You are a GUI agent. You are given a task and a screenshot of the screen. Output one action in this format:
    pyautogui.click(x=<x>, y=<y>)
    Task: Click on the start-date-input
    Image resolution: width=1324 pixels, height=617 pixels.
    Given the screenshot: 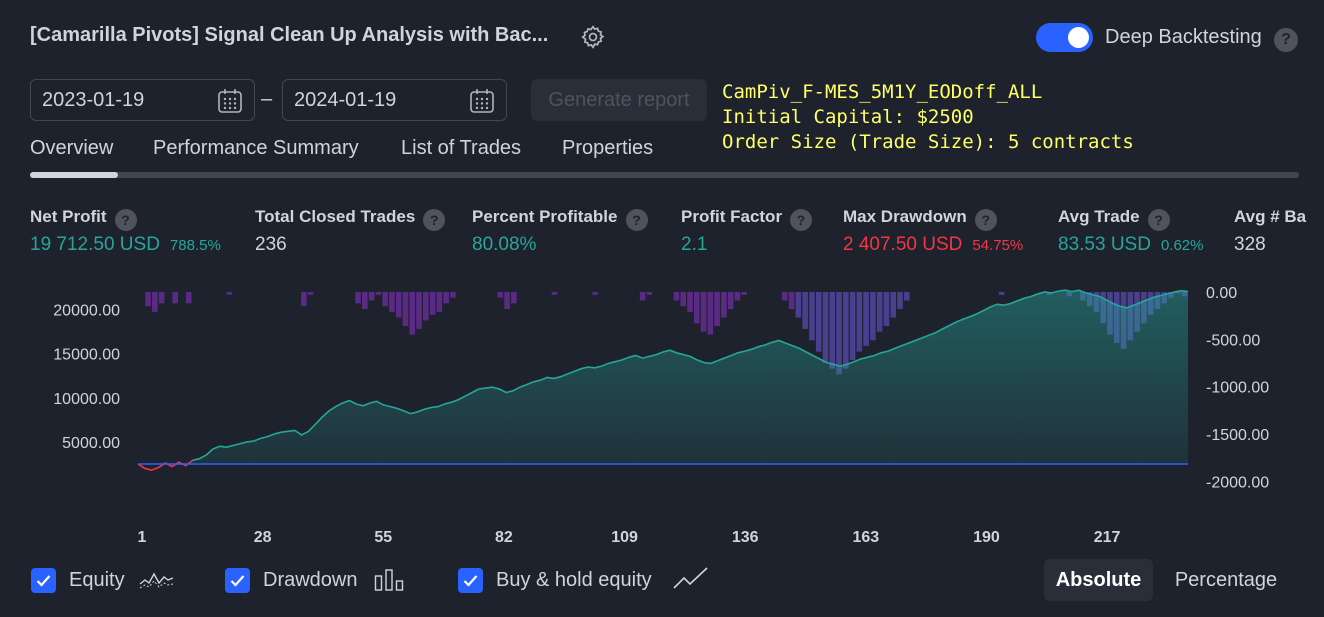 What is the action you would take?
    pyautogui.click(x=121, y=100)
    